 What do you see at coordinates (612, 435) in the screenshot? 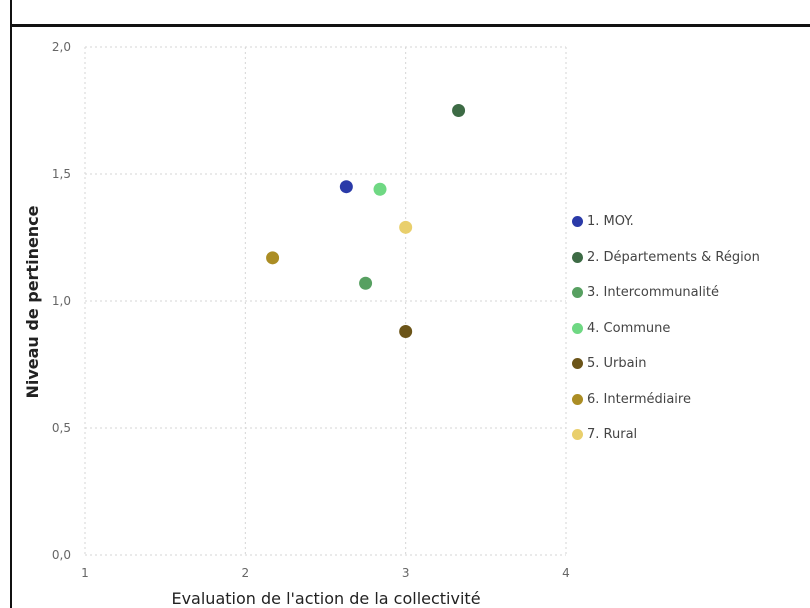
I see `legend-label: 7. Rural` at bounding box center [612, 435].